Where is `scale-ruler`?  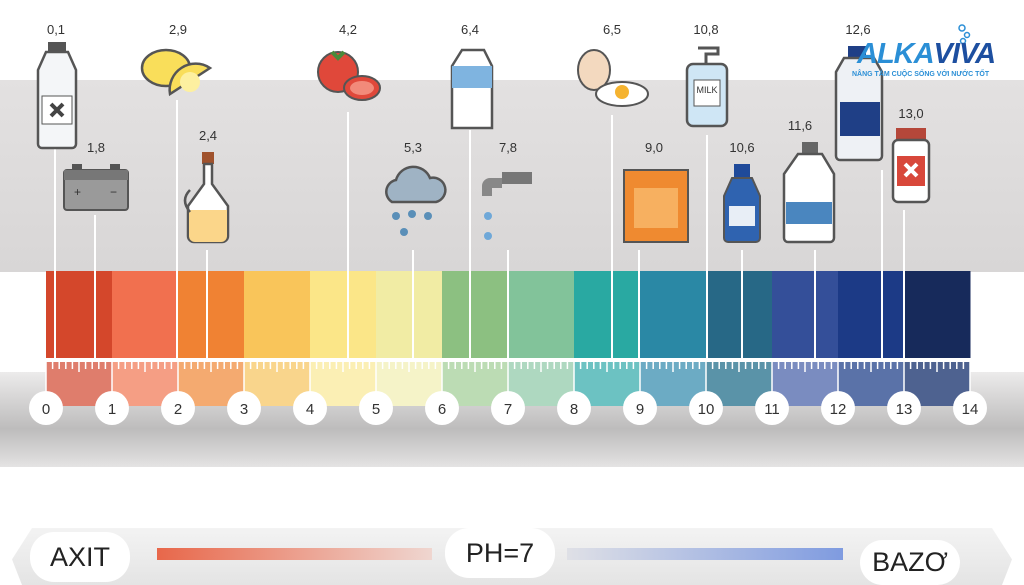 scale-ruler is located at coordinates (508, 360).